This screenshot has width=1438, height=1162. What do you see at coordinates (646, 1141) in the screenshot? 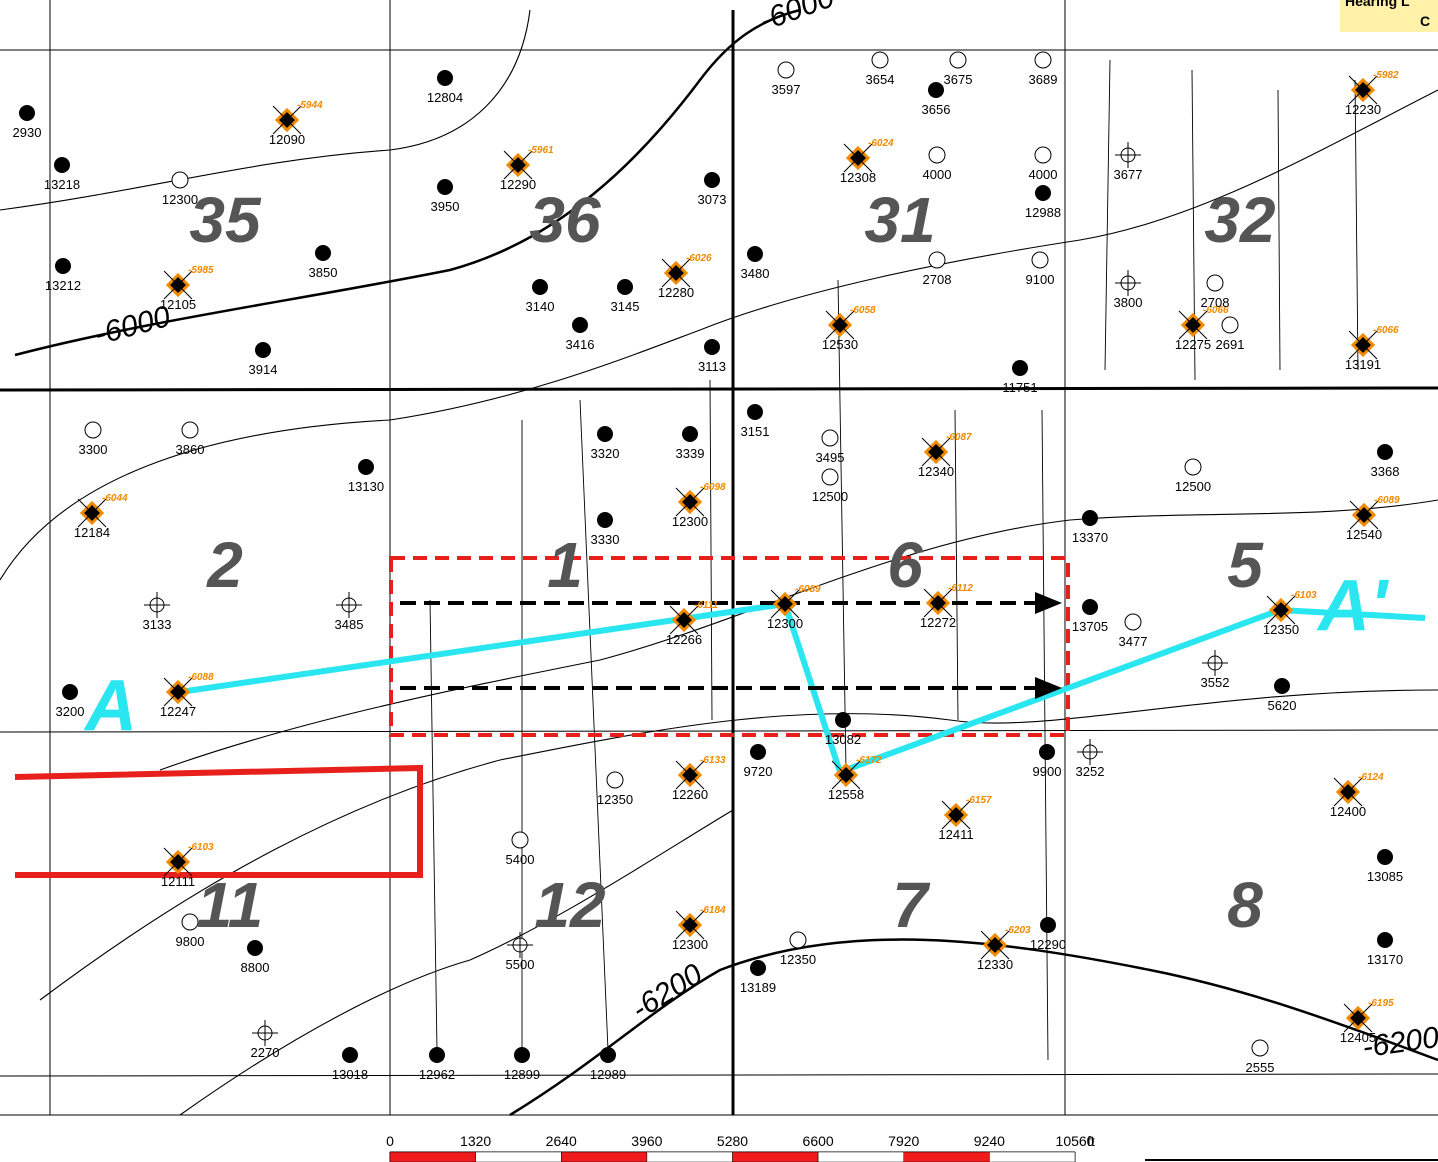
I see `scale-label: 3960` at bounding box center [646, 1141].